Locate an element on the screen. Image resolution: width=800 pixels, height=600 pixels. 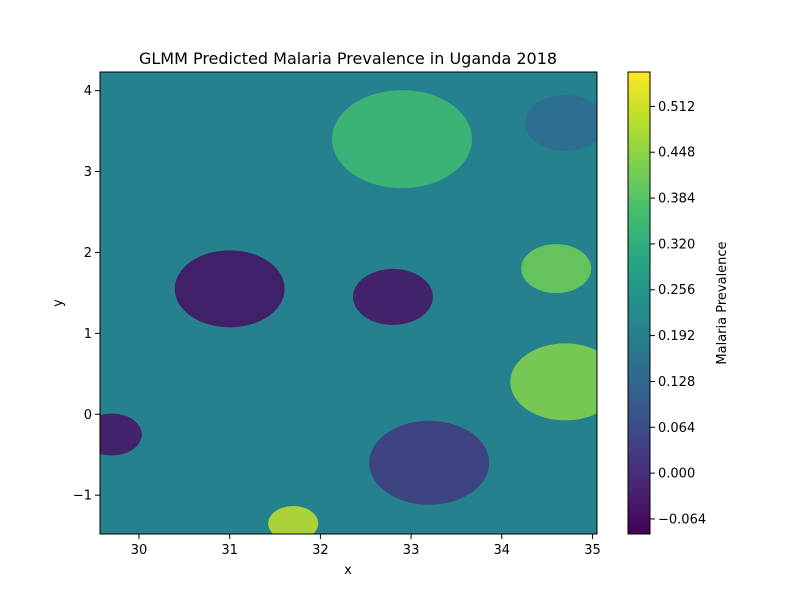
colorbar-tick-label: 0.256 is located at coordinates (676, 290).